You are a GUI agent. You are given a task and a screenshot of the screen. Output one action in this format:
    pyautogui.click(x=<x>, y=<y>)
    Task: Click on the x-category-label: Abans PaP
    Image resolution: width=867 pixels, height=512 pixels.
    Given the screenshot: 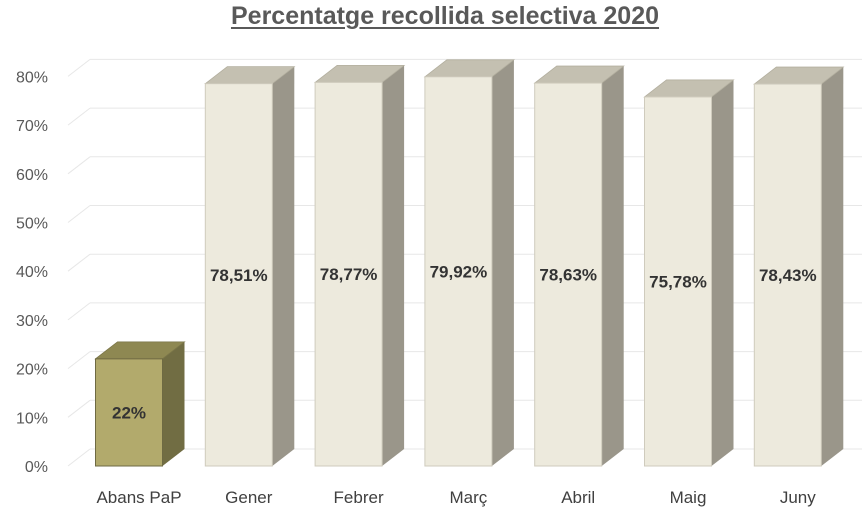 What is the action you would take?
    pyautogui.click(x=138, y=497)
    